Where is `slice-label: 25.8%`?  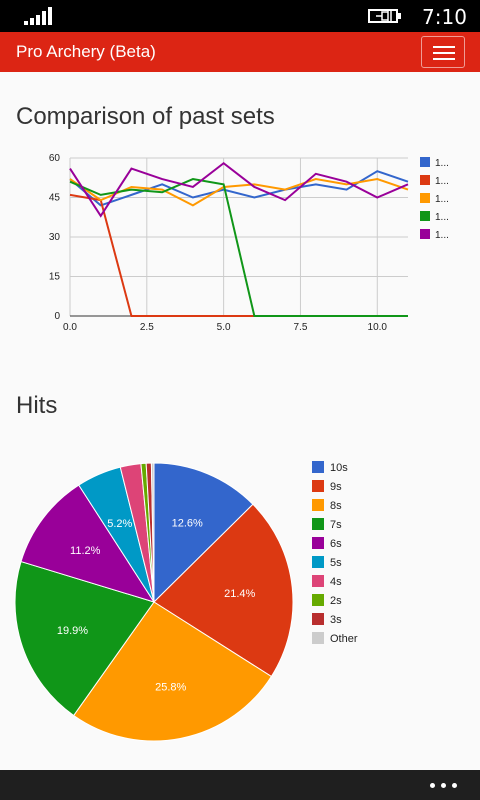 slice-label: 25.8% is located at coordinates (170, 688).